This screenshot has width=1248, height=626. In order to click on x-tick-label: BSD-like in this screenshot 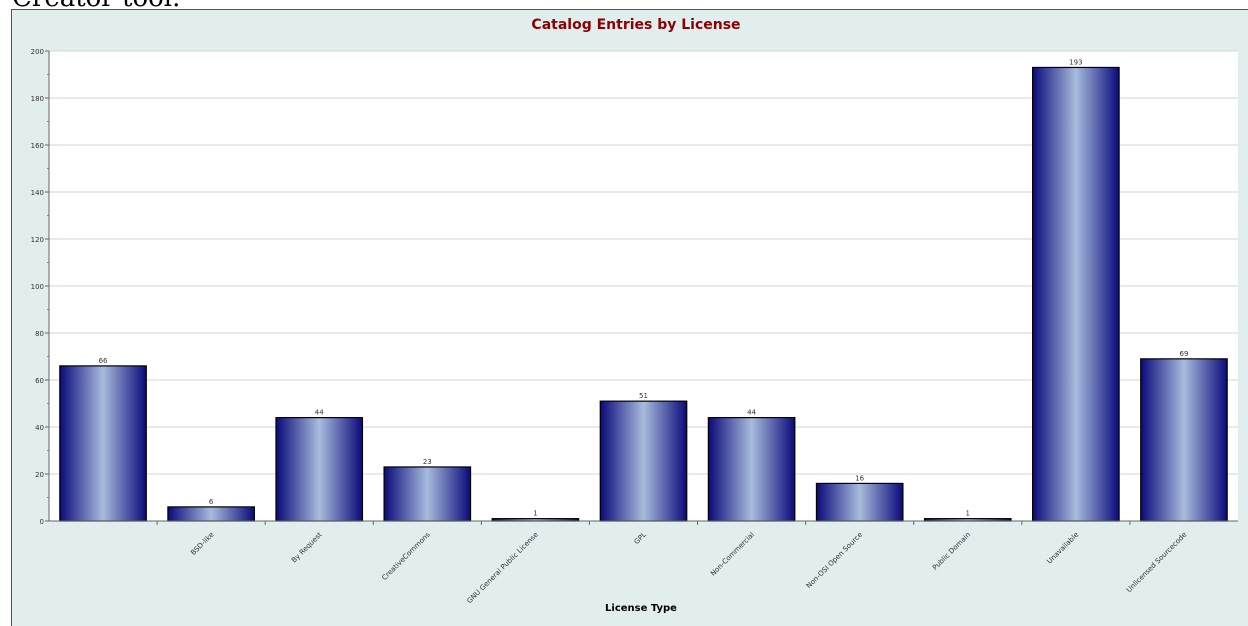, I will do `click(202, 544)`.